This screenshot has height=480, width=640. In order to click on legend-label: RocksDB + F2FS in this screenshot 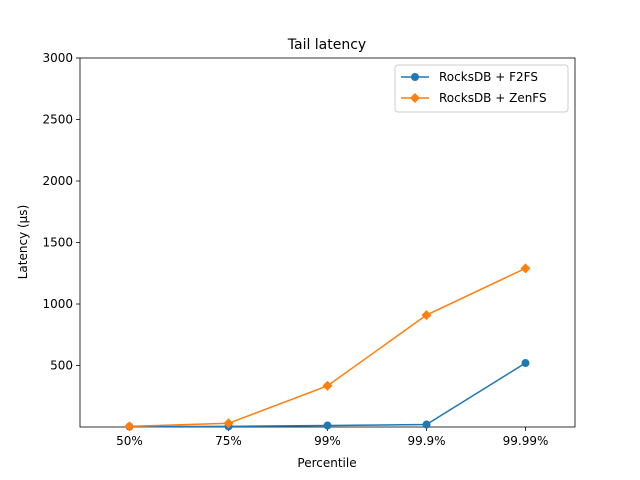, I will do `click(488, 77)`.